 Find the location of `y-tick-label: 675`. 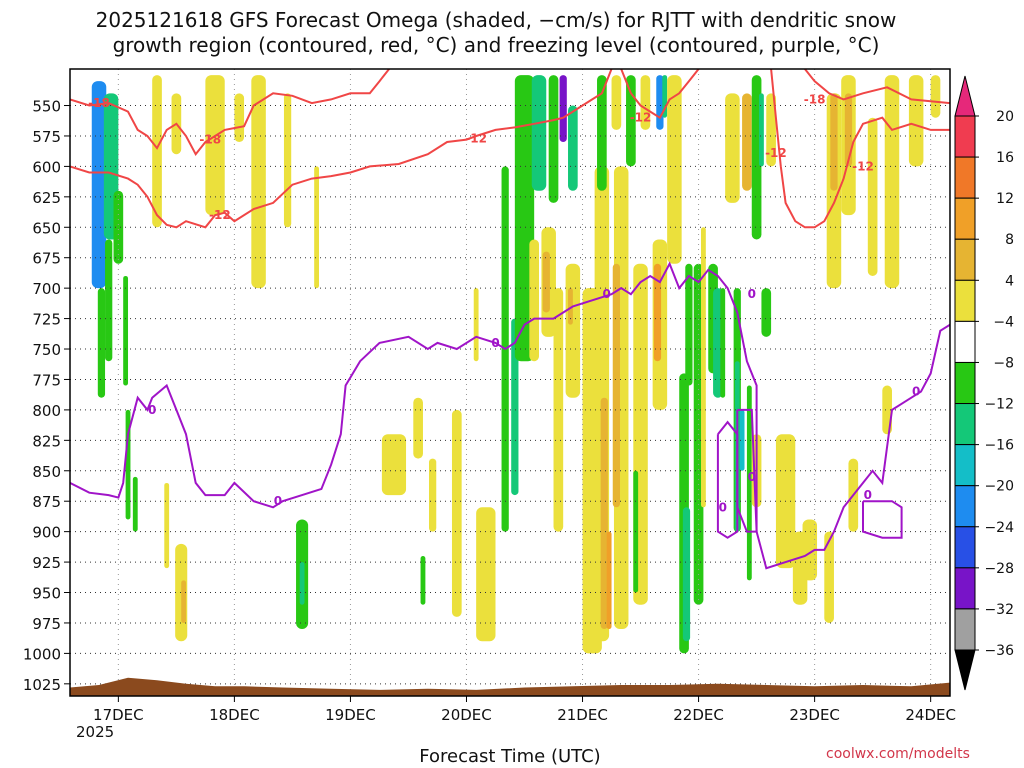

y-tick-label: 675 is located at coordinates (46, 259).